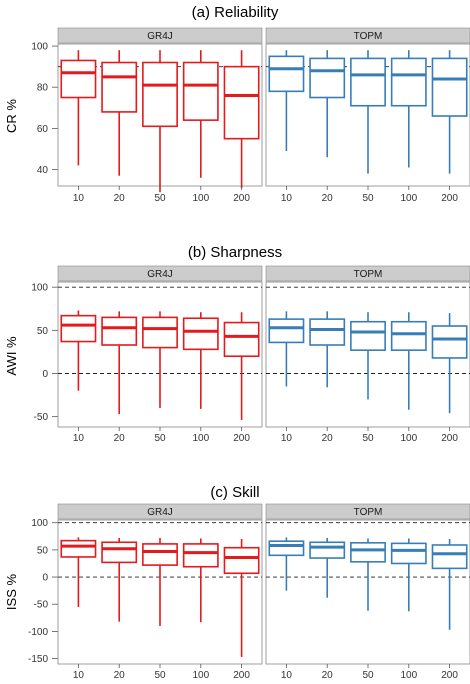  Describe the element at coordinates (43, 88) in the screenshot. I see `y-tick-label: 80` at that location.